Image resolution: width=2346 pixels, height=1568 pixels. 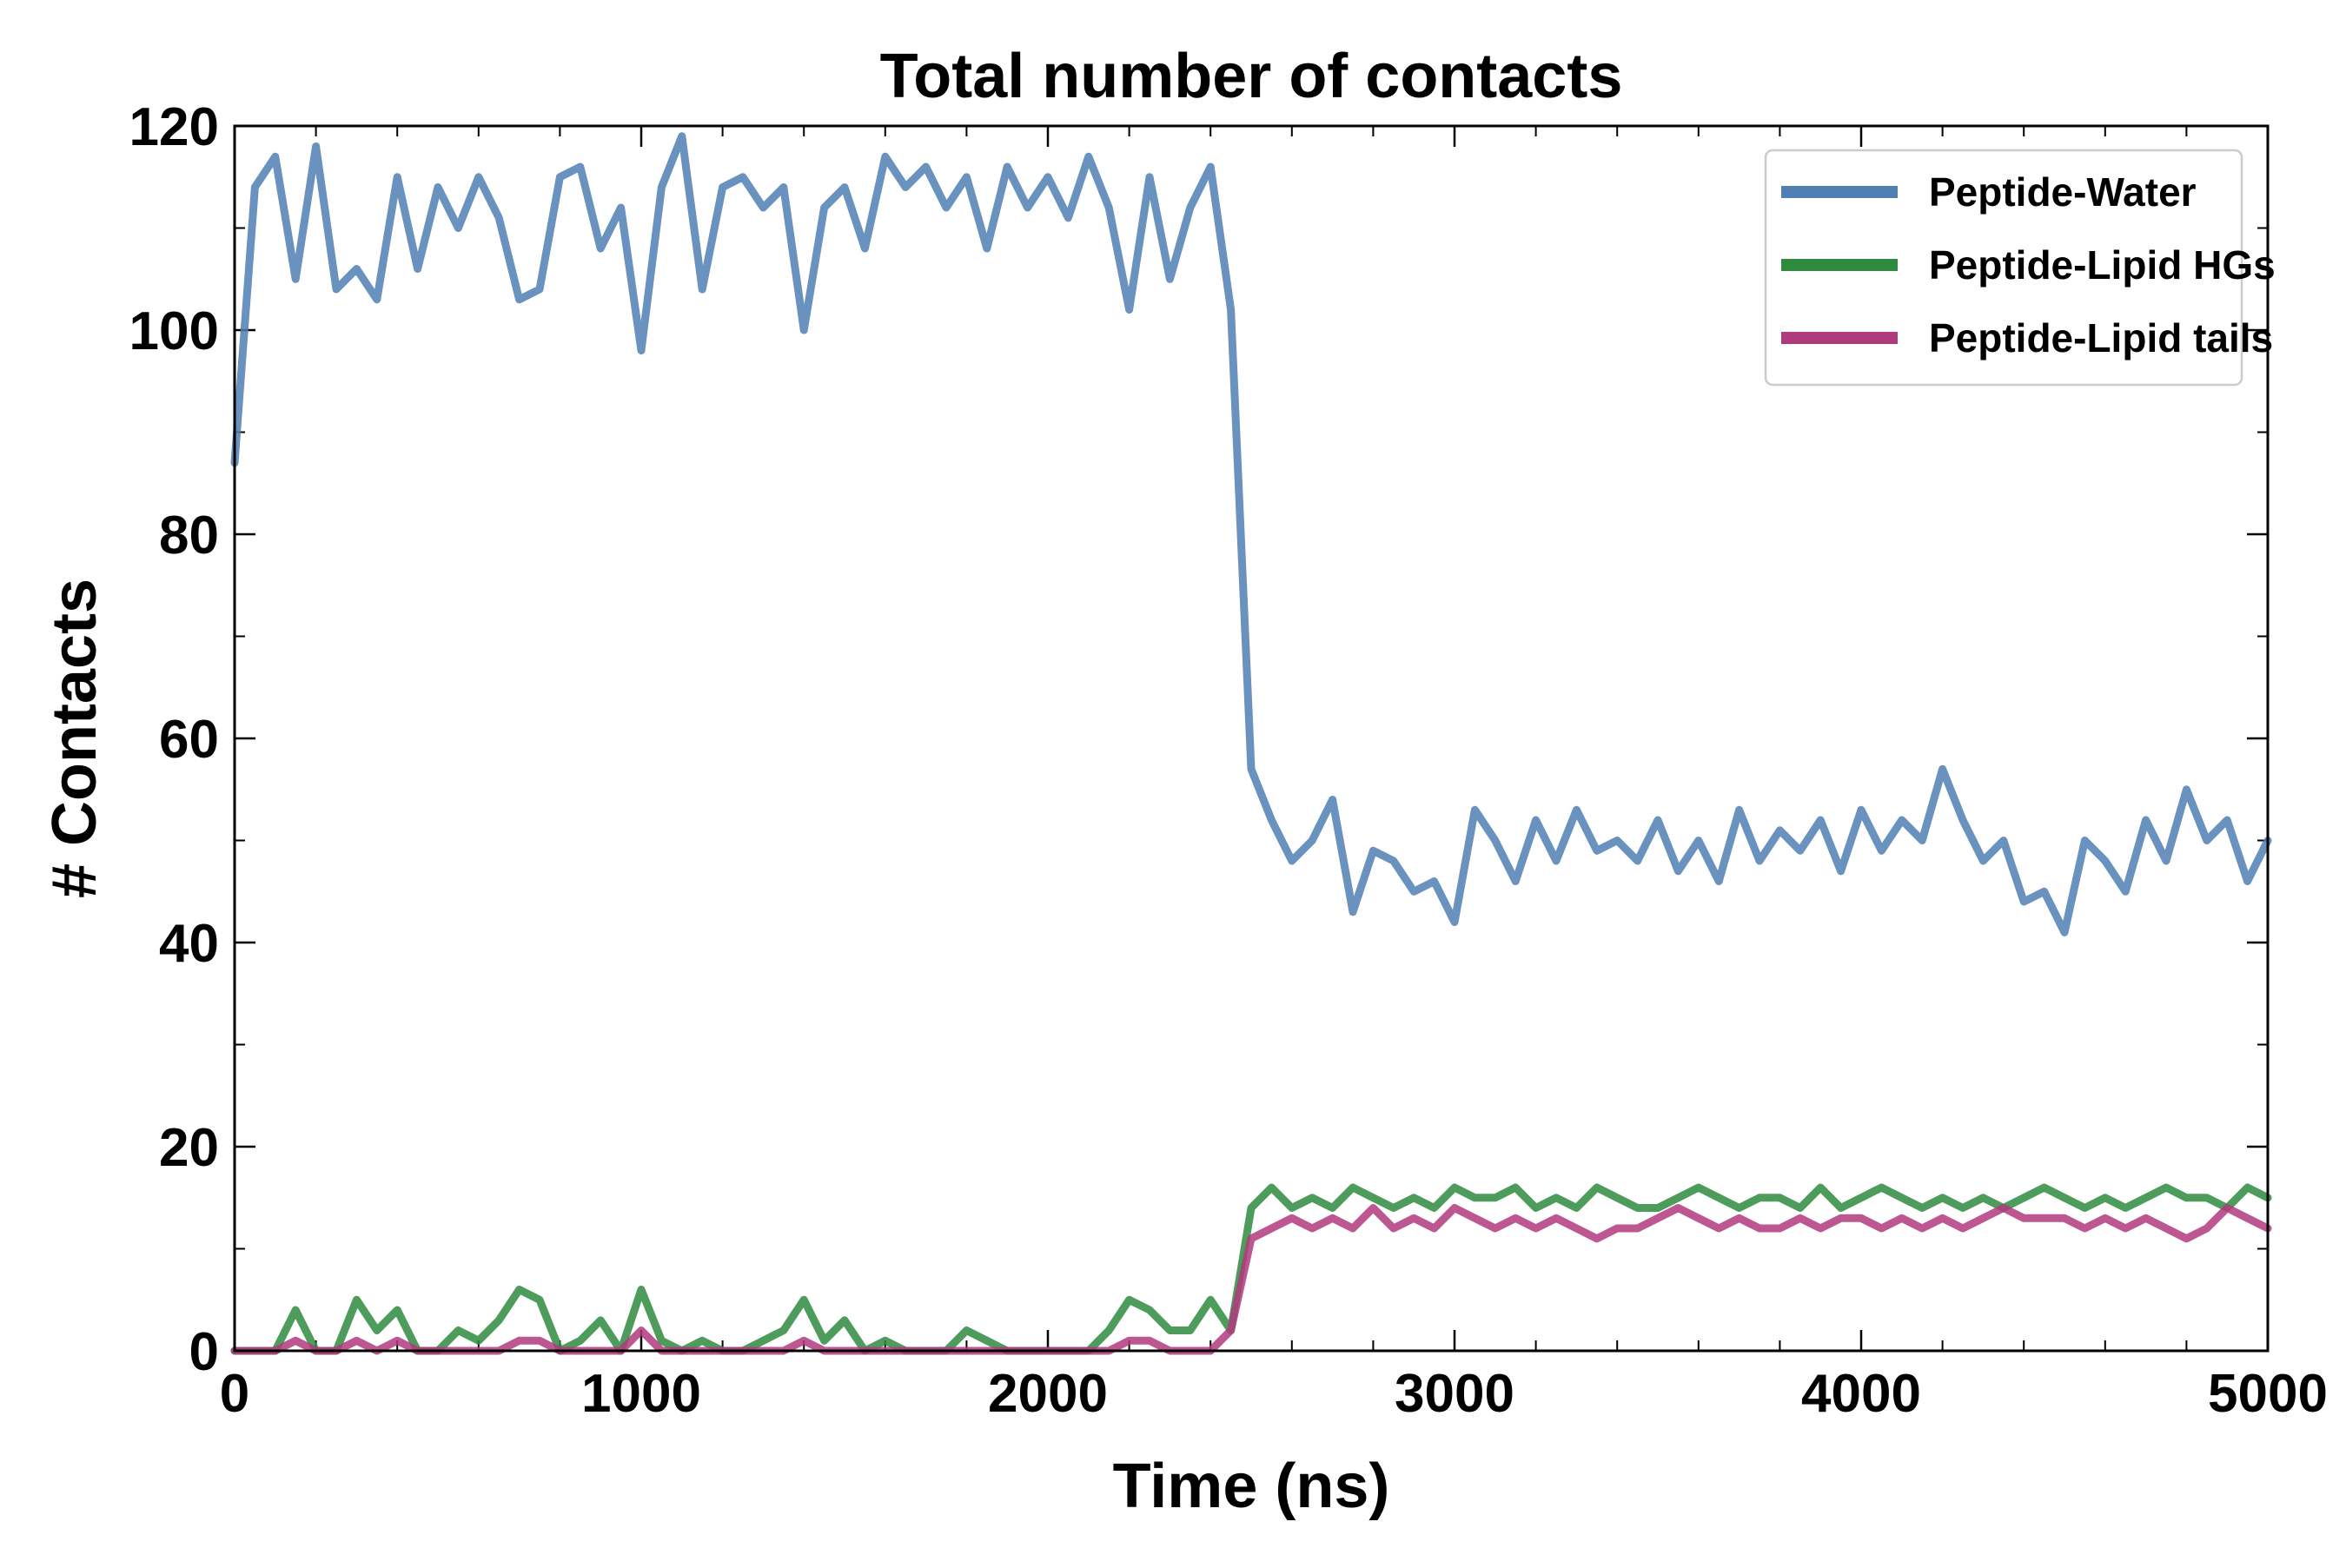 I want to click on x-tick-label: 3000, so click(x=1454, y=1394).